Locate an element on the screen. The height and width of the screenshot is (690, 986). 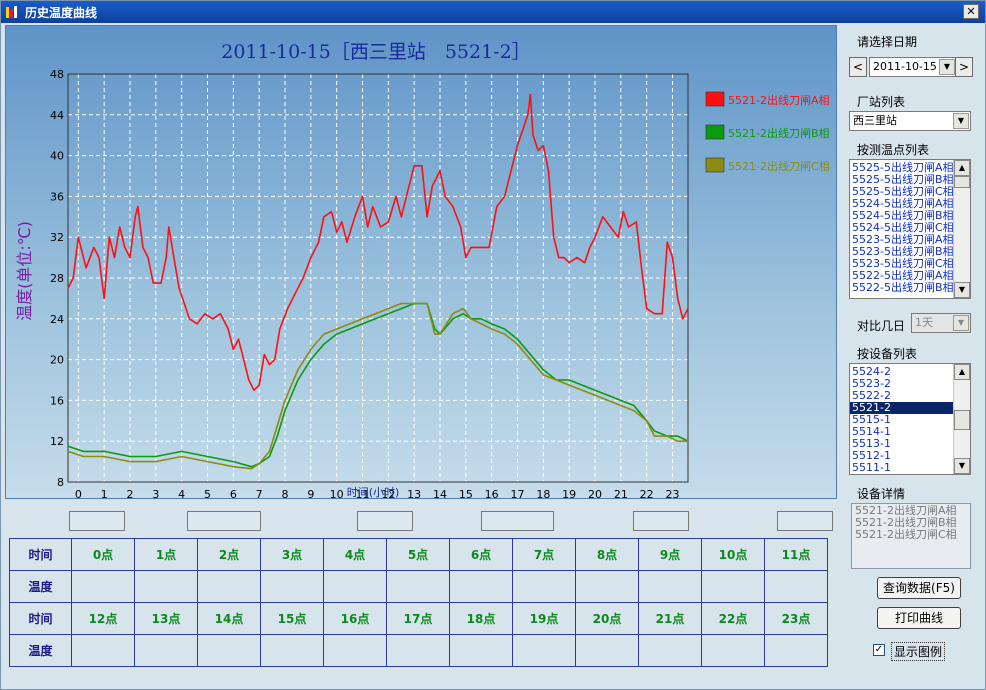
devices-list-item: 5515-1 is located at coordinates (871, 419).